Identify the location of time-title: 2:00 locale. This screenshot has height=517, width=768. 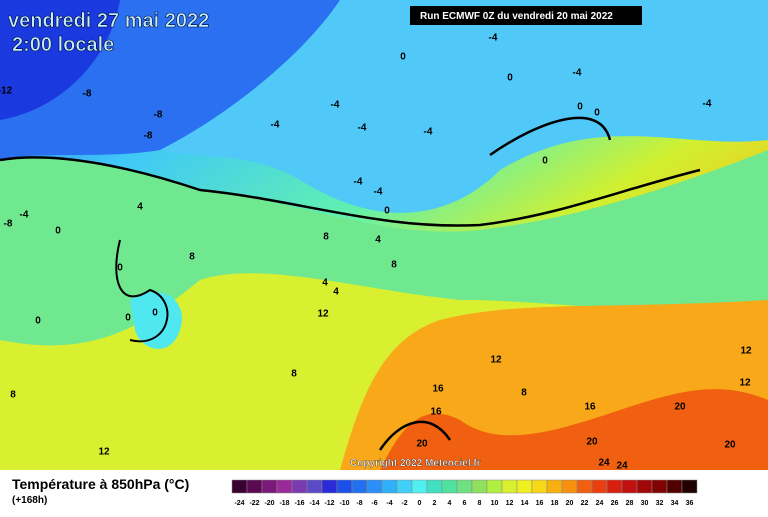
(63, 45).